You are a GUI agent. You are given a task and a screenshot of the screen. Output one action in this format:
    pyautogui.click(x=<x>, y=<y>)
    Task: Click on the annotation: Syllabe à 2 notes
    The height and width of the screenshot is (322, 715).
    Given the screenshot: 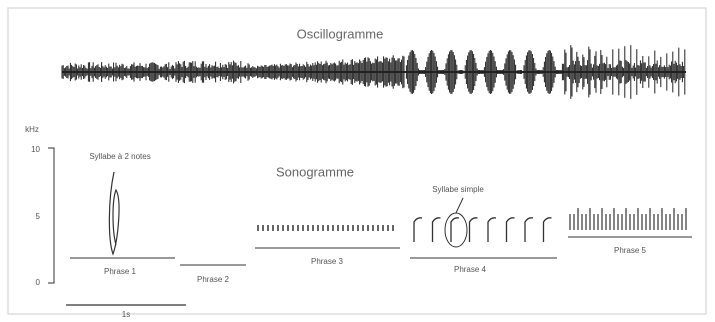 What is the action you would take?
    pyautogui.click(x=119, y=156)
    